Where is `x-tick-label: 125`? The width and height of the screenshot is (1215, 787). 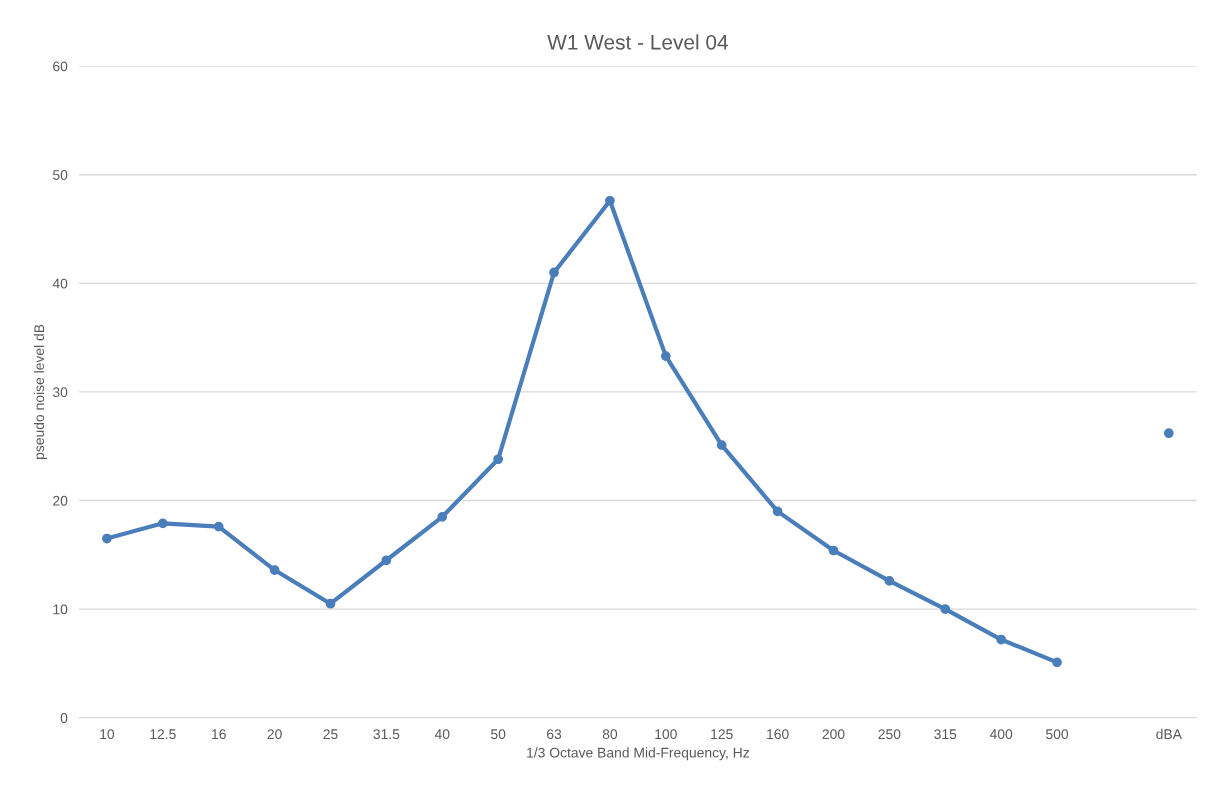
x-tick-label: 125 is located at coordinates (722, 734).